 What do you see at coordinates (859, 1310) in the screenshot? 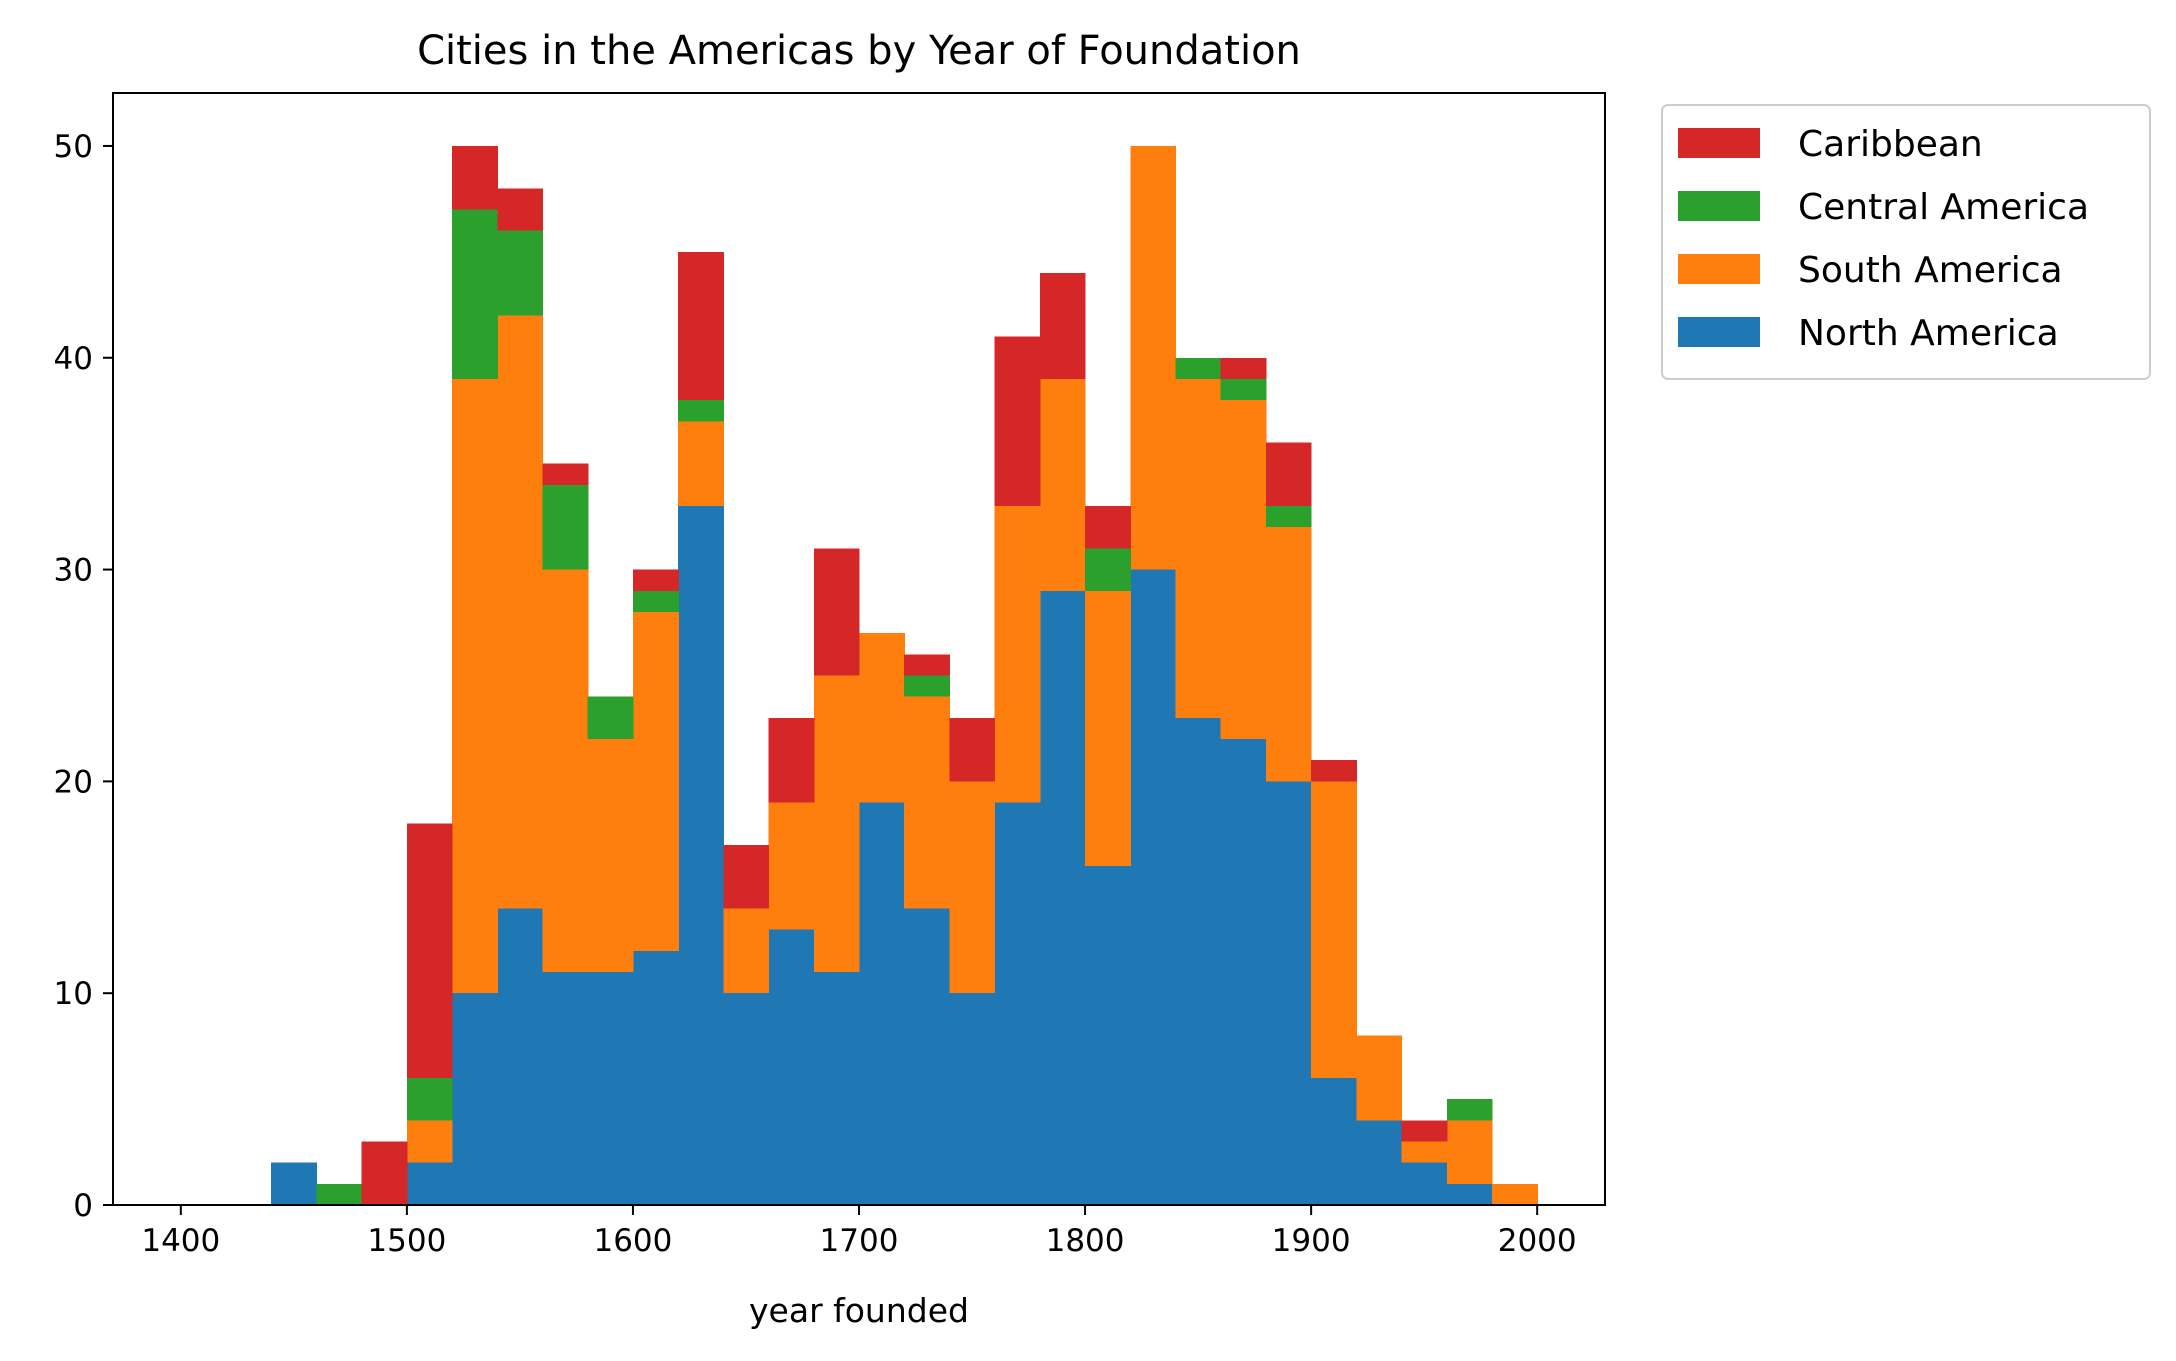
I see `x-axis-title: year founded` at bounding box center [859, 1310].